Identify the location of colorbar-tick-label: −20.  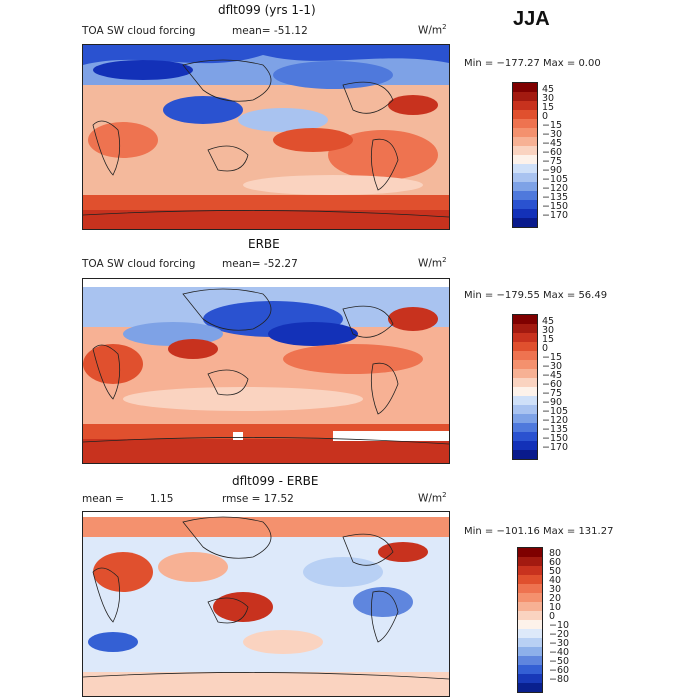
(559, 634).